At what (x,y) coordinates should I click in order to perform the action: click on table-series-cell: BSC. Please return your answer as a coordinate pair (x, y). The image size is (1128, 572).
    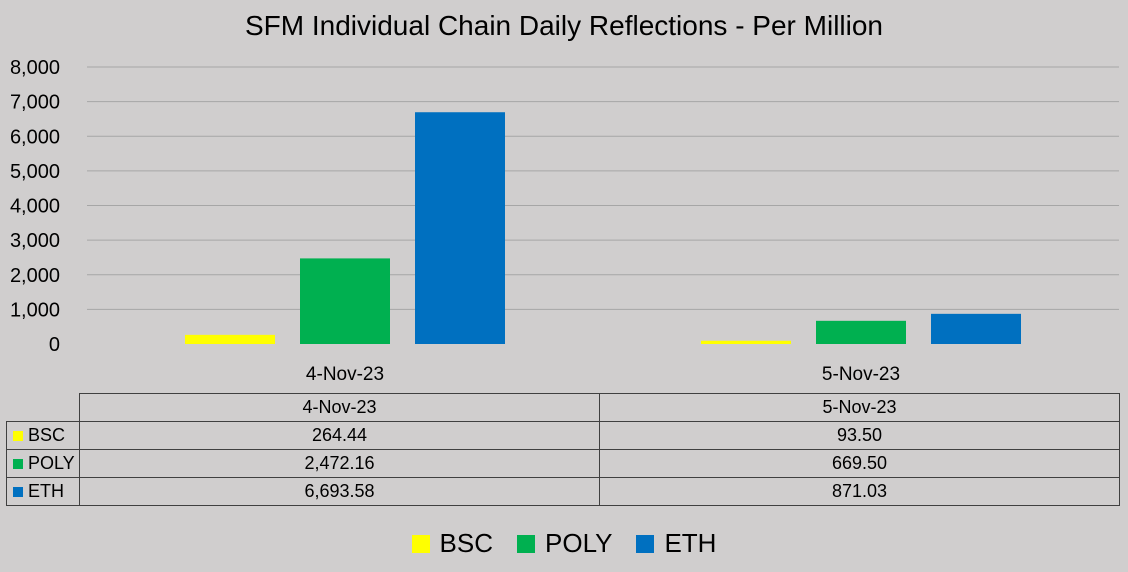
    Looking at the image, I should click on (43, 435).